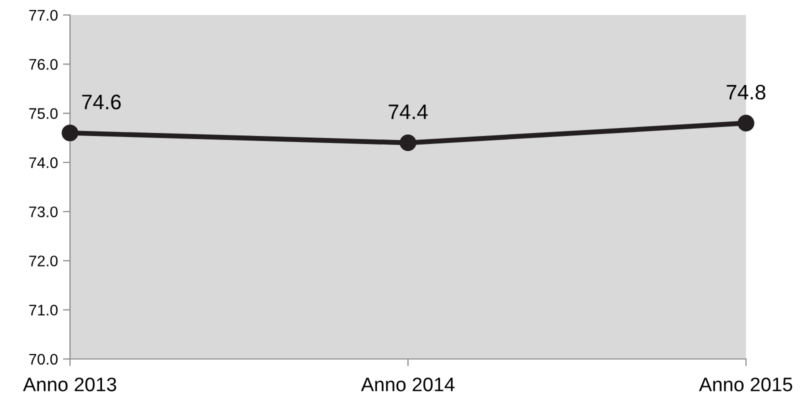  Describe the element at coordinates (408, 112) in the screenshot. I see `data-label: 74.4` at that location.